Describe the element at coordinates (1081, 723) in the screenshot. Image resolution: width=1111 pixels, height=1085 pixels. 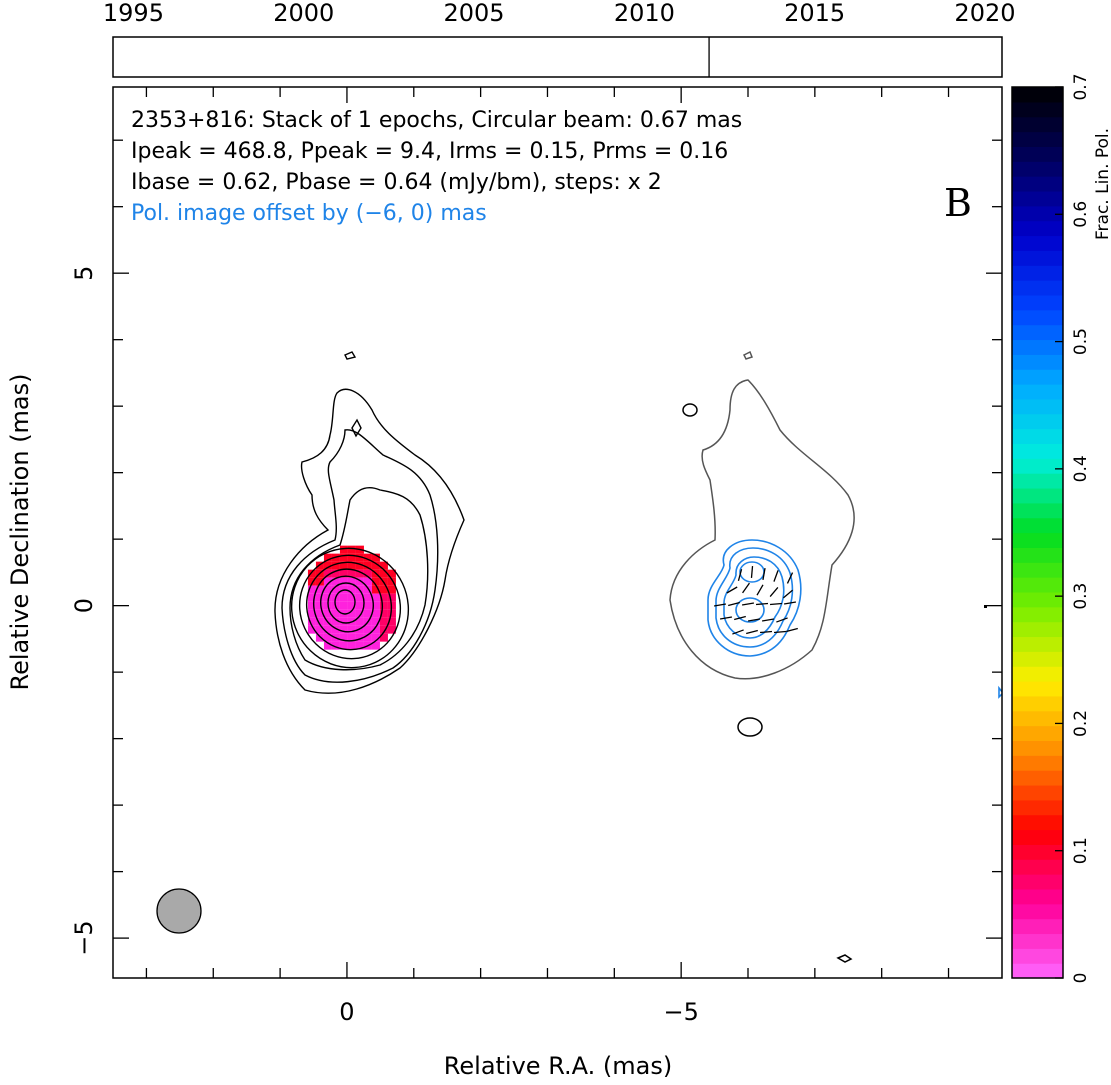
I see `colorbar-tick-label: 0.2` at that location.